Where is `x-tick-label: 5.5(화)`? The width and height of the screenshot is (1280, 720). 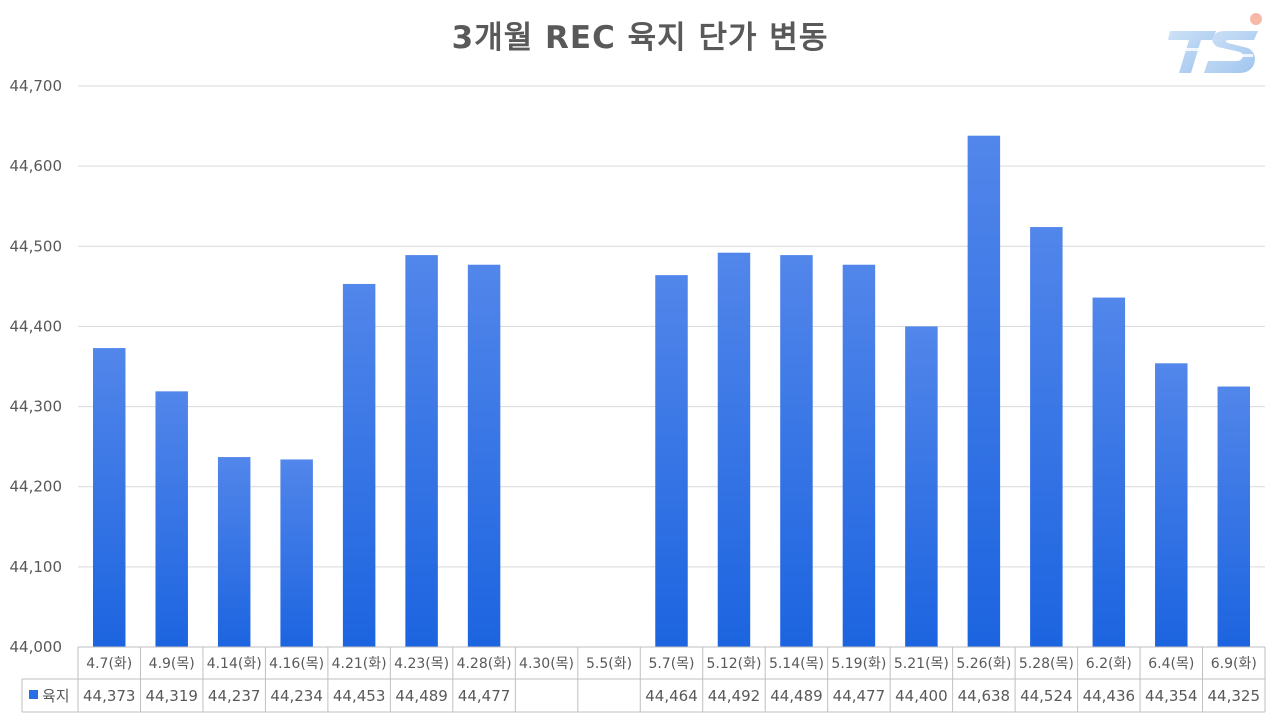 x-tick-label: 5.5(화) is located at coordinates (609, 664).